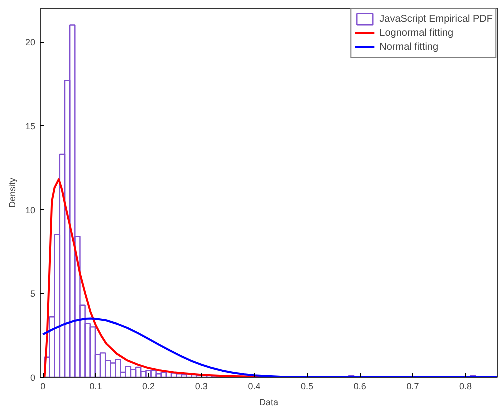 The height and width of the screenshot is (410, 499). Describe the element at coordinates (12, 192) in the screenshot. I see `y-axis-title: Density` at that location.